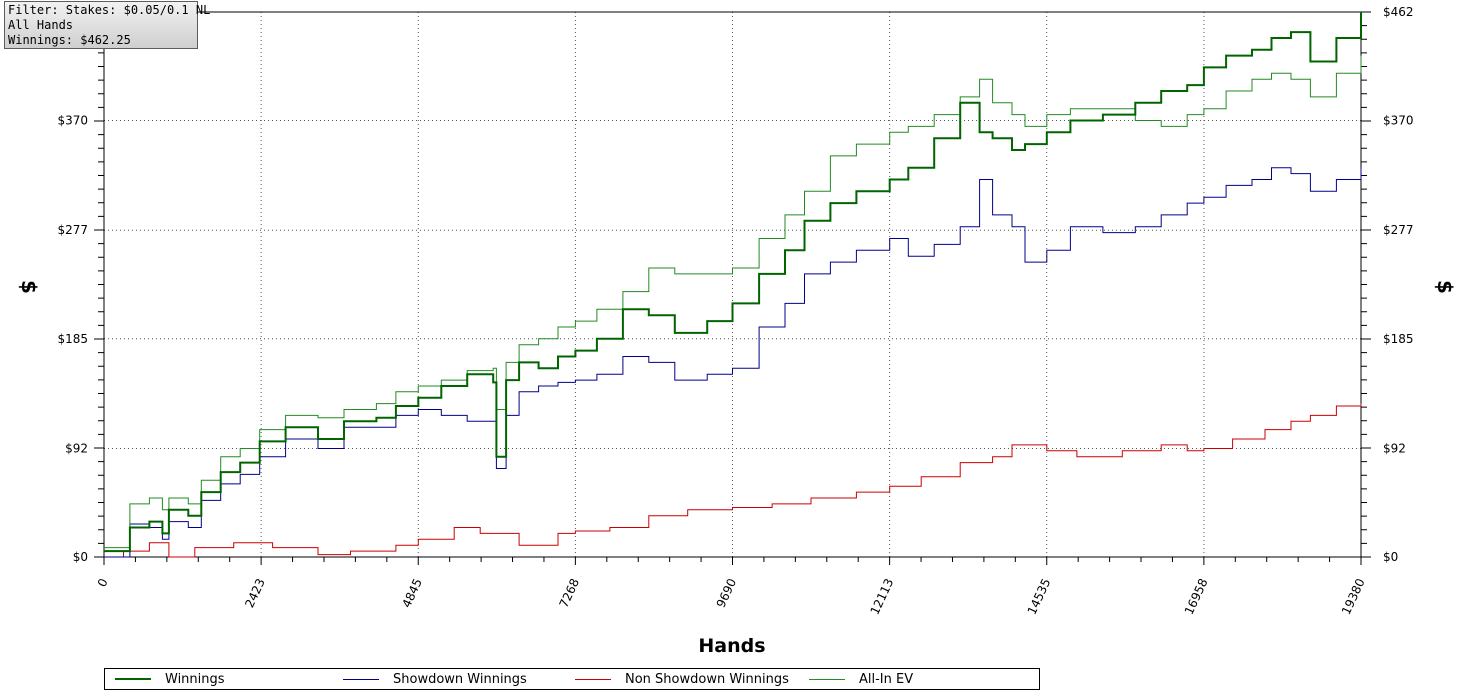  What do you see at coordinates (727, 593) in the screenshot?
I see `x-tick-label: 9690` at bounding box center [727, 593].